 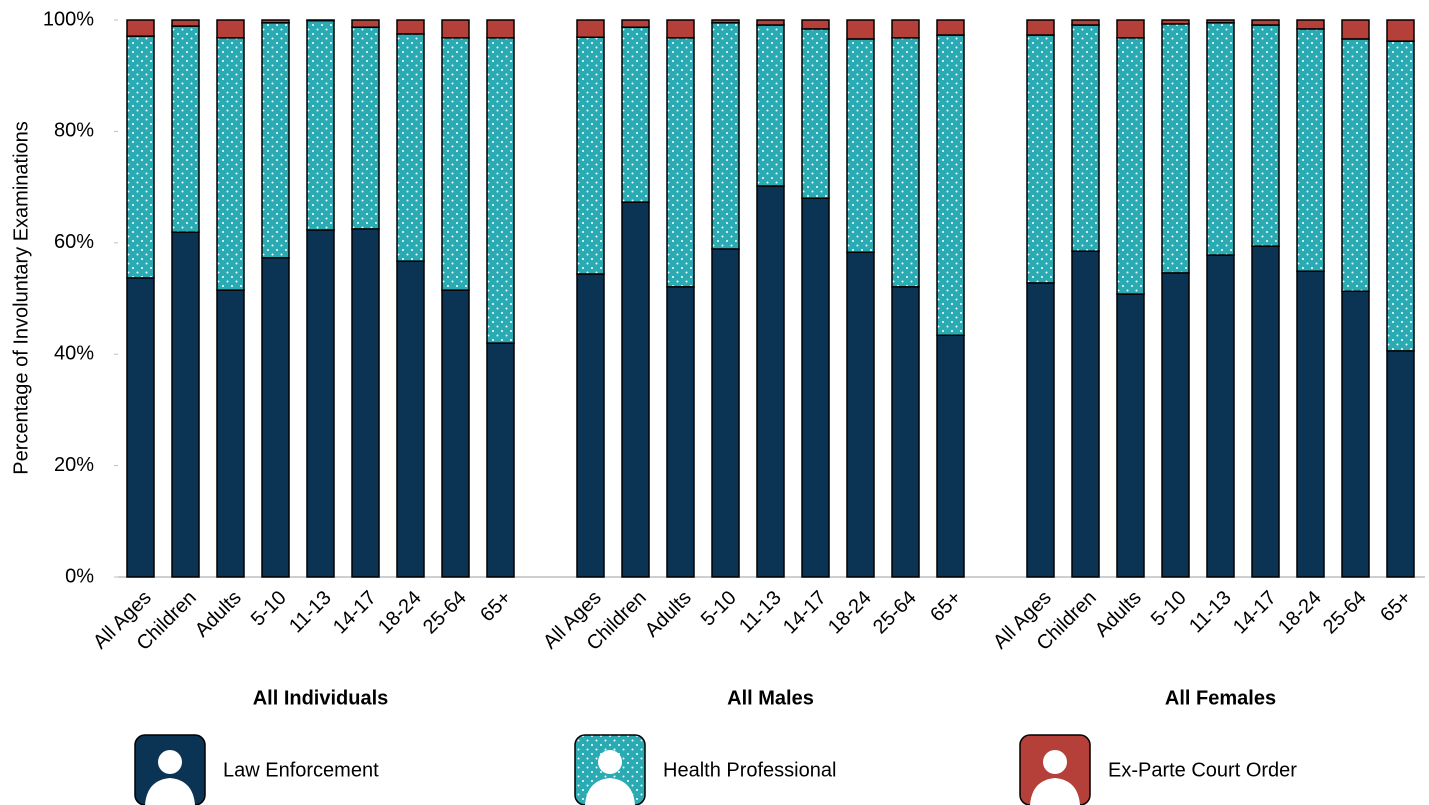 What do you see at coordinates (301, 770) in the screenshot?
I see `legend-label: Law Enforcement` at bounding box center [301, 770].